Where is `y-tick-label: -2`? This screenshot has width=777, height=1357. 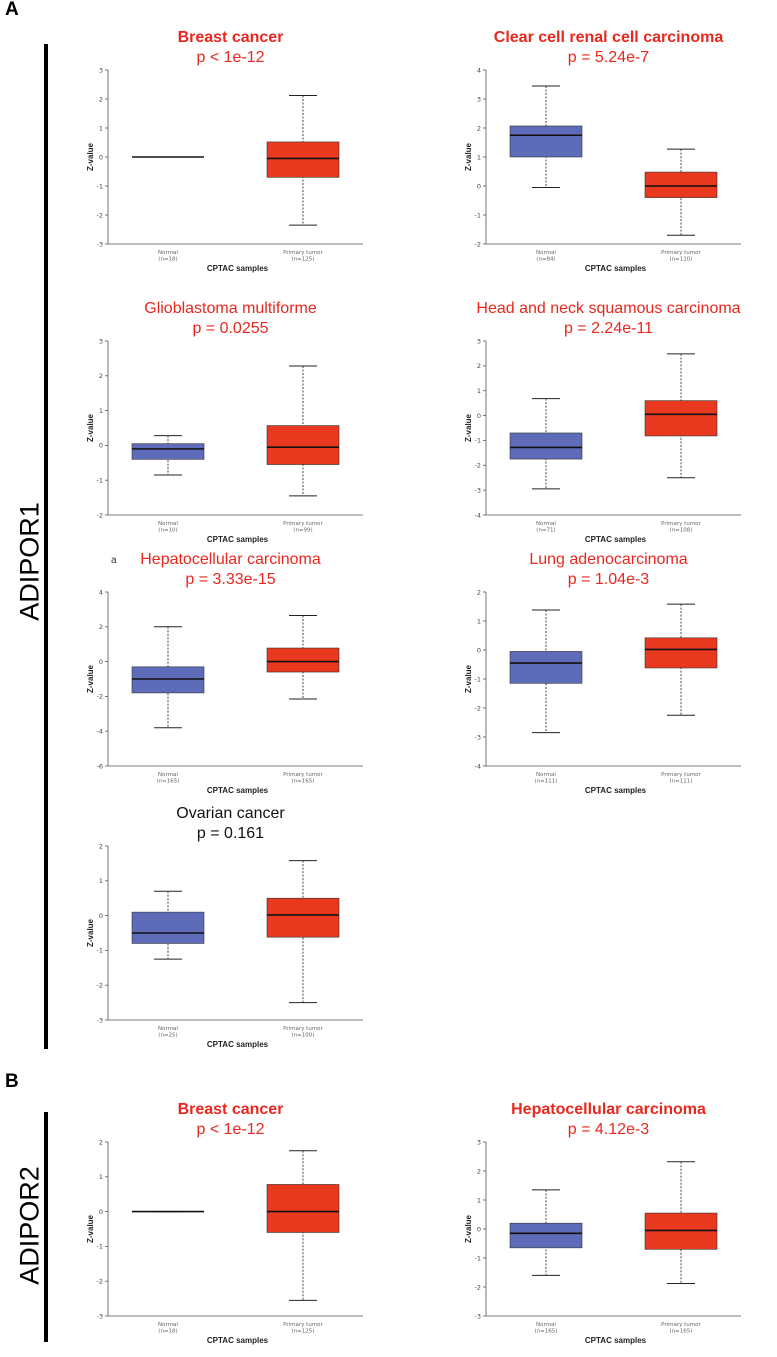 y-tick-label: -2 is located at coordinates (100, 986).